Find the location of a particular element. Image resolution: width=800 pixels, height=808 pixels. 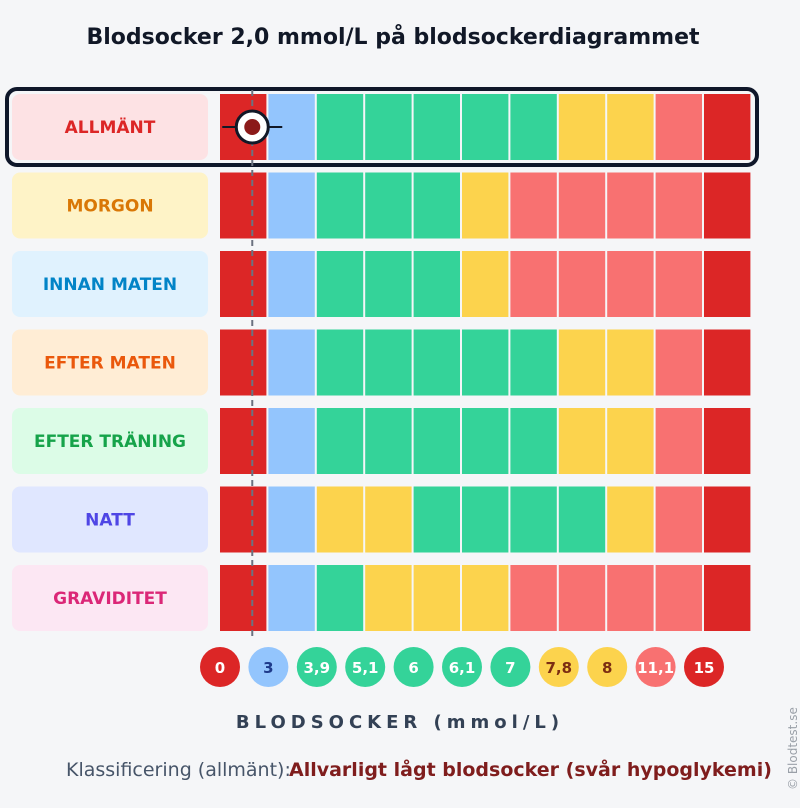

row-label: MORGON is located at coordinates (109, 207).